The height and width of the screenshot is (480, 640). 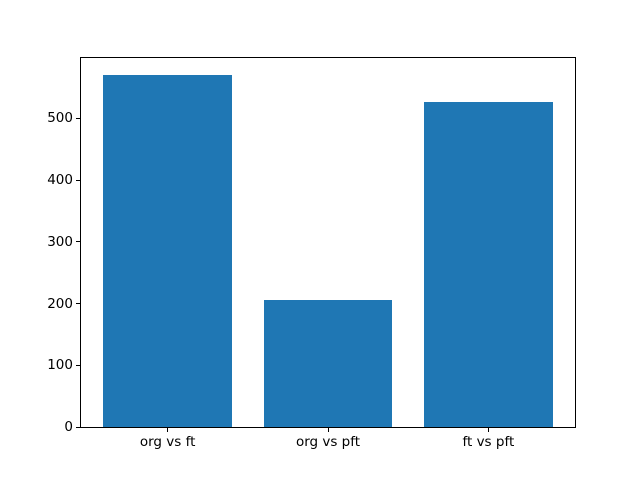 I want to click on bar-ft-vs-pft, so click(x=488, y=264).